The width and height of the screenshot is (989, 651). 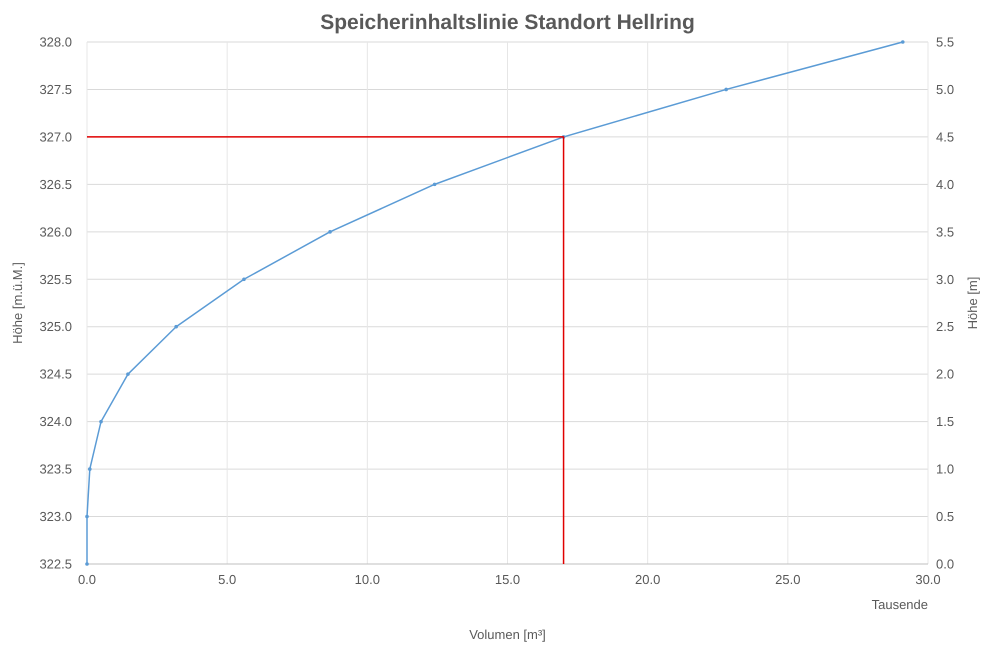 What do you see at coordinates (945, 279) in the screenshot?
I see `y2-tick-label: 3.0` at bounding box center [945, 279].